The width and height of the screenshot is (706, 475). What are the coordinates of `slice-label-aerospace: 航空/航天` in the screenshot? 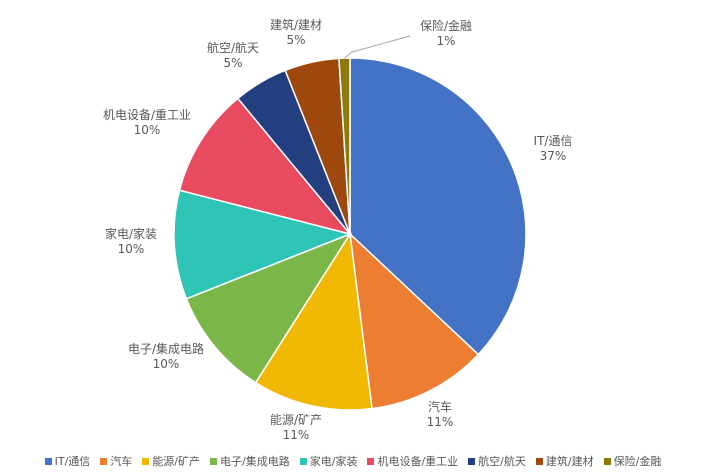 It's located at (233, 47).